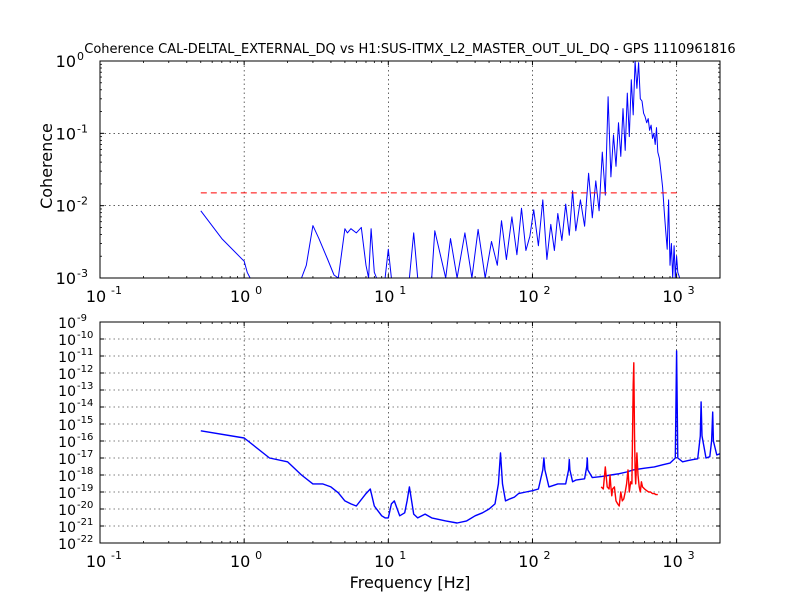 The image size is (800, 604). I want to click on top-y-tick-label-exponent: -1, so click(82, 128).